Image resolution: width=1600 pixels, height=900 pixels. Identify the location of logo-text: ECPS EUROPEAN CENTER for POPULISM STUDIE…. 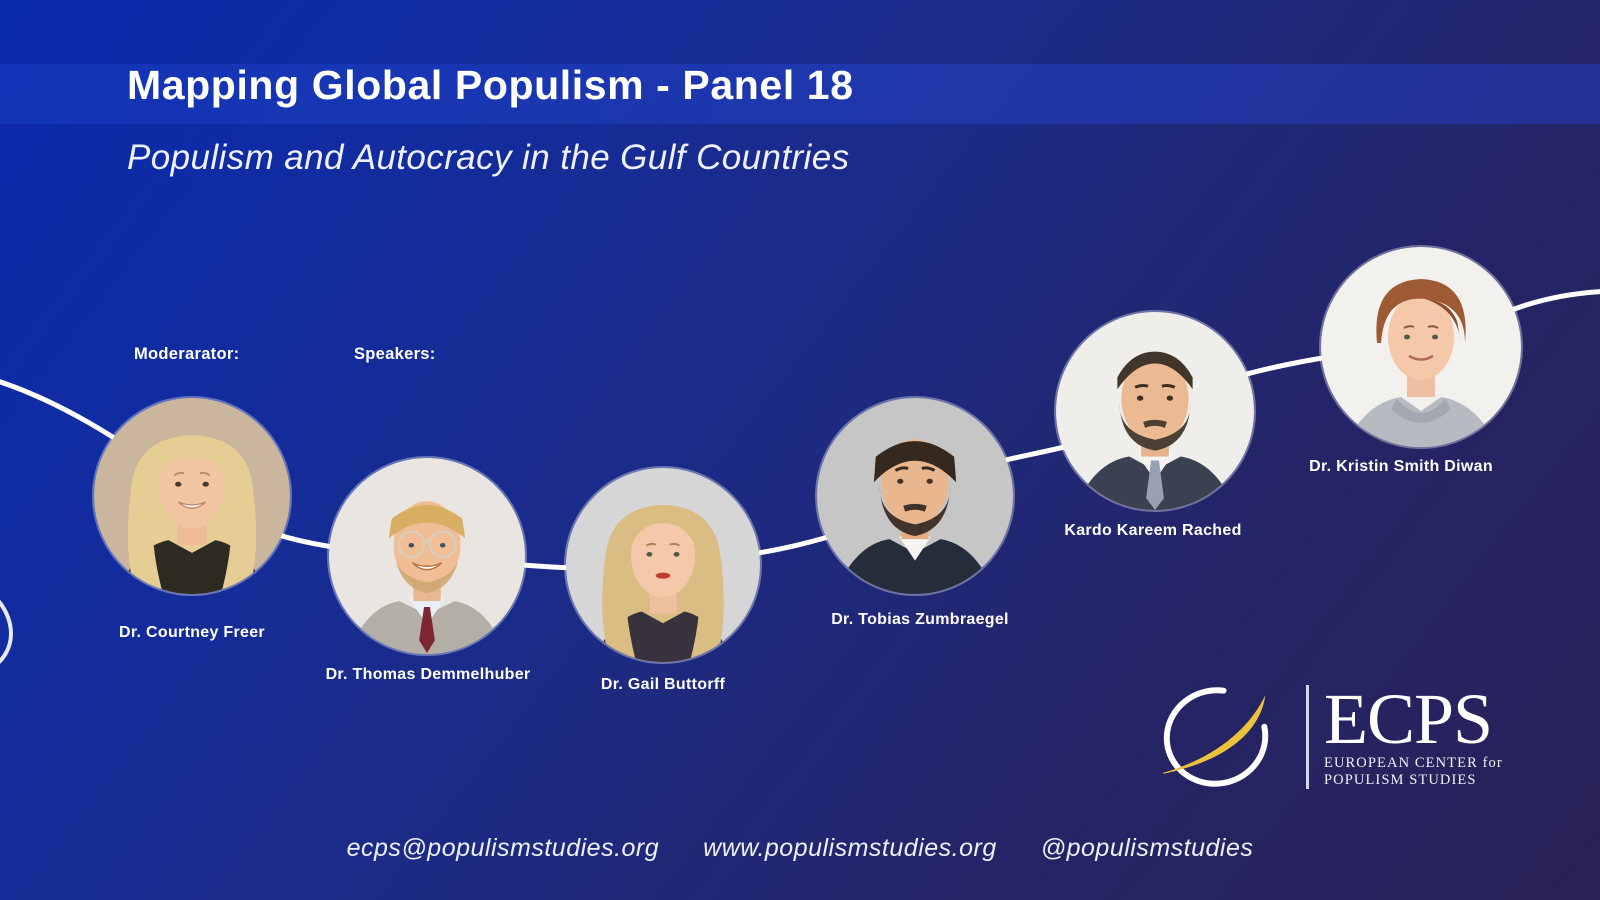
(1413, 734).